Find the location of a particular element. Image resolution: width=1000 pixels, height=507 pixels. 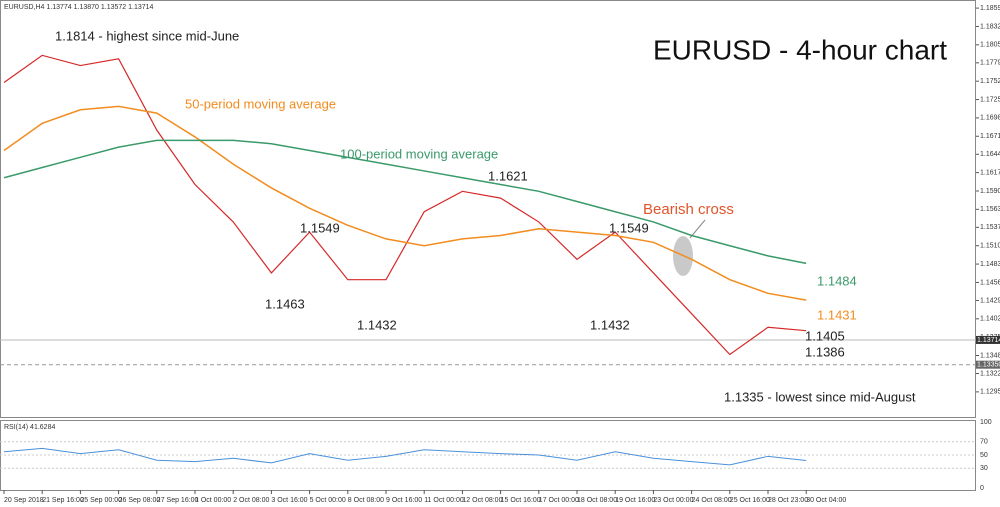

y-tick-label: 1.18055 is located at coordinates (990, 45).